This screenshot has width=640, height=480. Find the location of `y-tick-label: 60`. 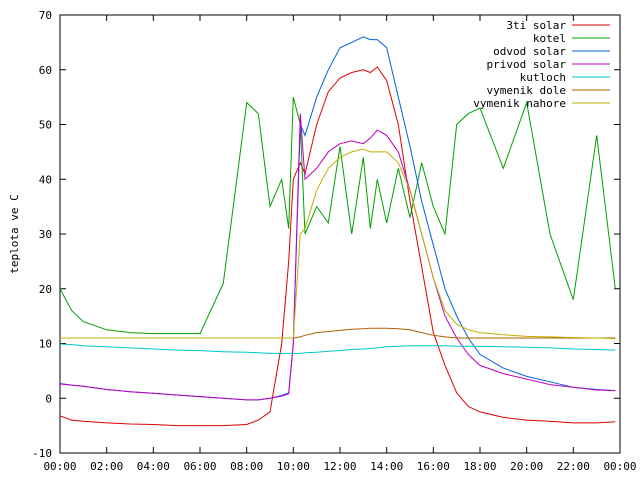

y-tick-label: 60 is located at coordinates (45, 70).